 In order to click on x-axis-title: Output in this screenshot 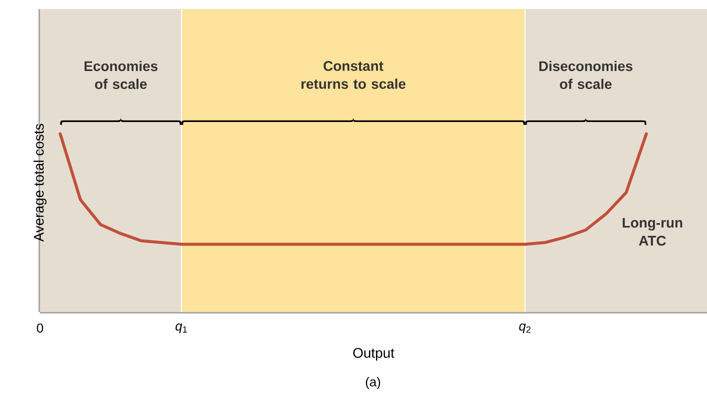, I will do `click(373, 354)`.